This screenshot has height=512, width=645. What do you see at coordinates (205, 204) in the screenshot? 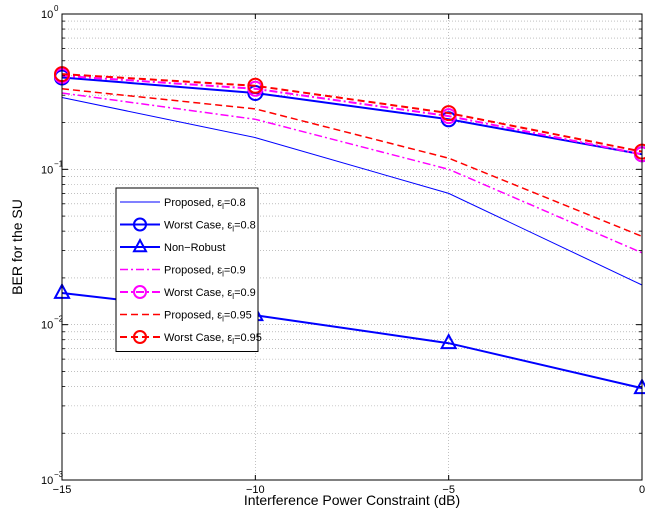
I see `legend-label: Proposed, εl=0.8` at bounding box center [205, 204].